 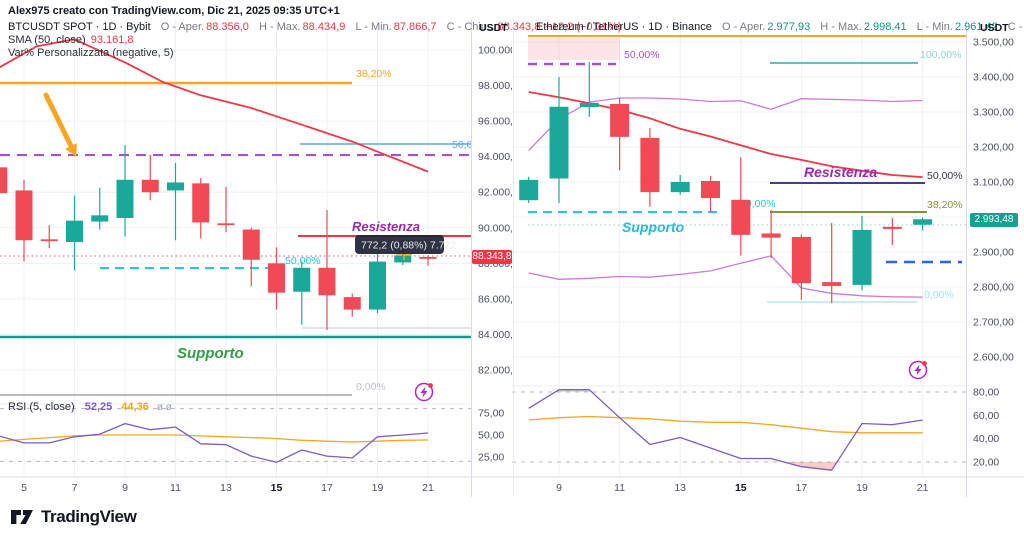 I want to click on highlight-zone, so click(x=574, y=49).